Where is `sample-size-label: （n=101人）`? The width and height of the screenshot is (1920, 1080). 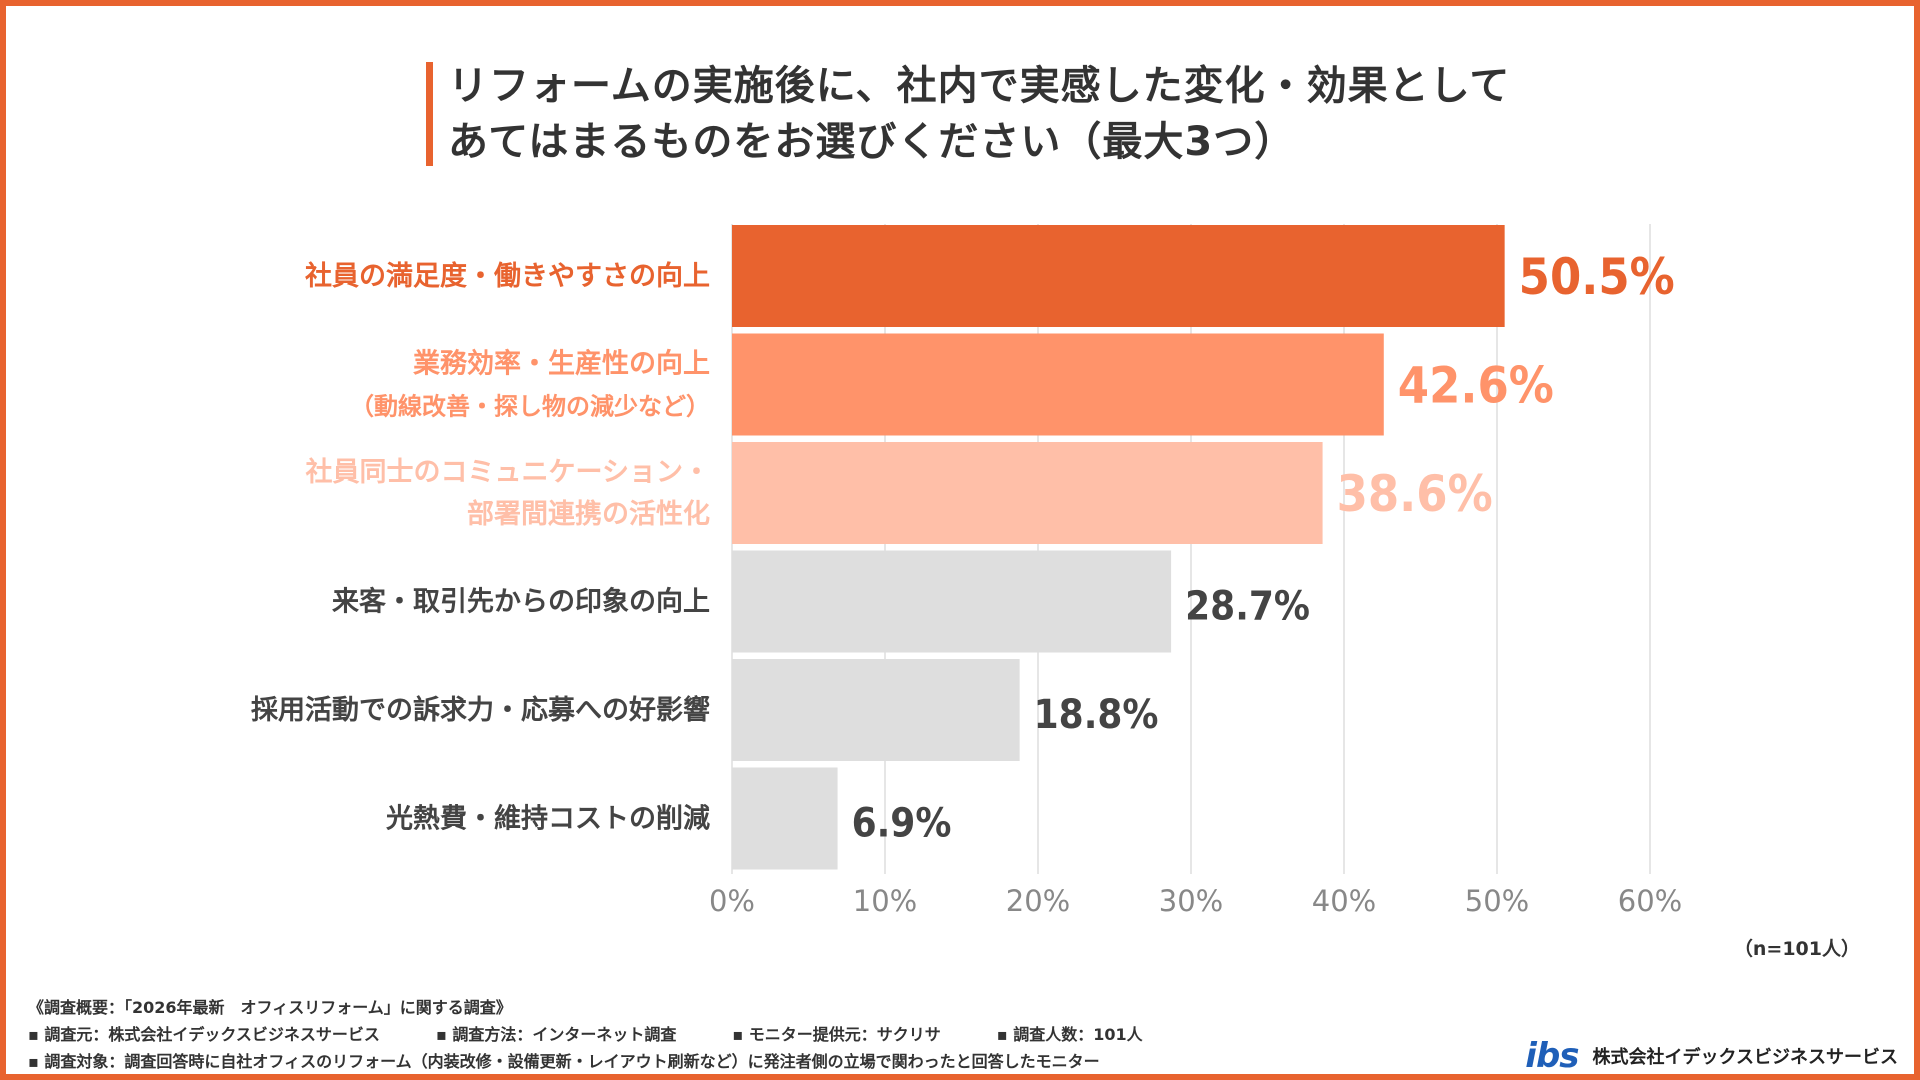
sample-size-label: （n=101人） is located at coordinates (1796, 949).